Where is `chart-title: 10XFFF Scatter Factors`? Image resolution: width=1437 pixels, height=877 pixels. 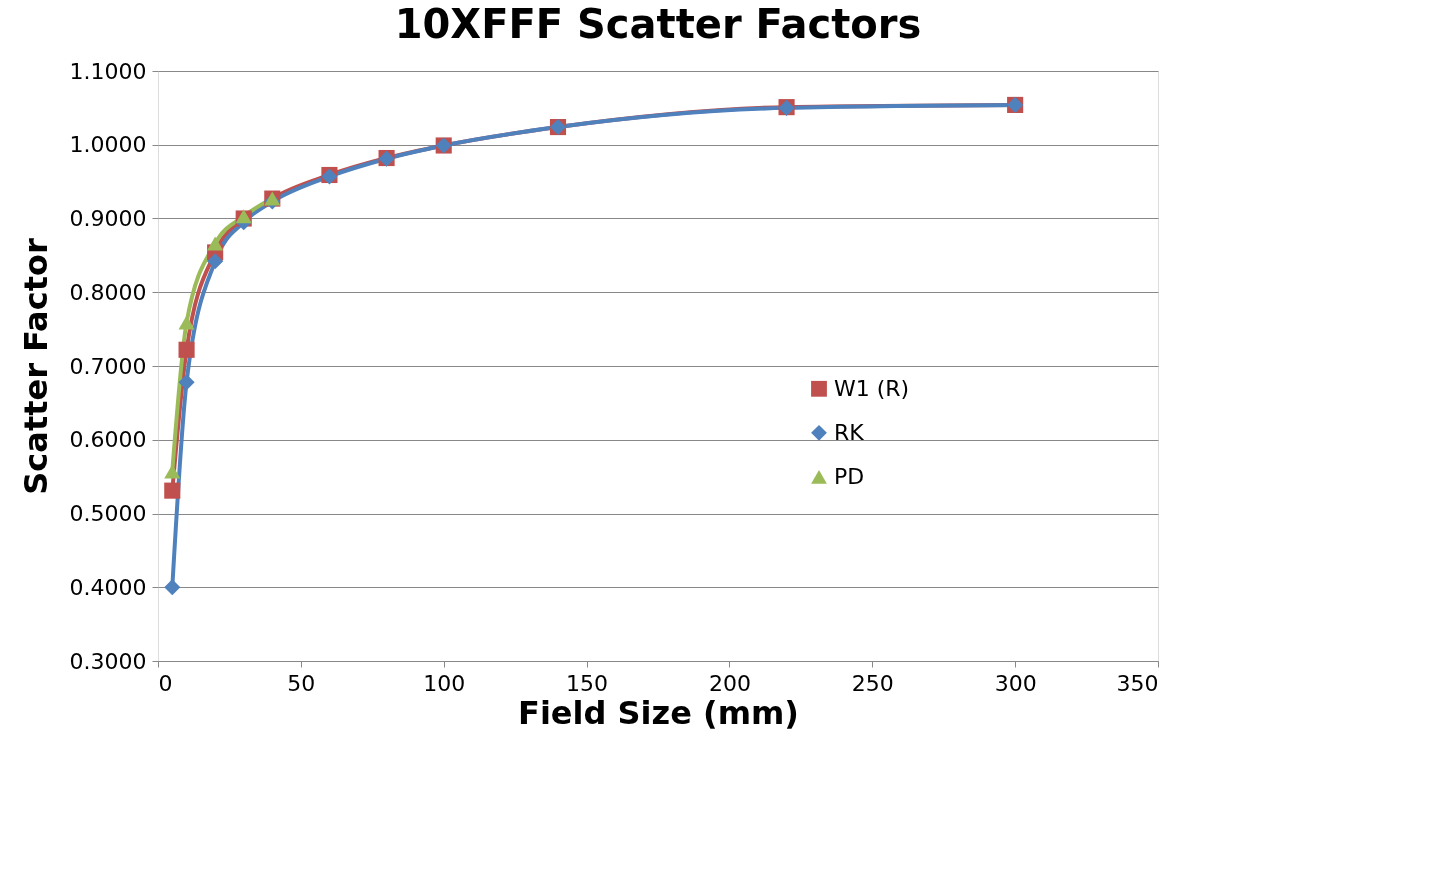 chart-title: 10XFFF Scatter Factors is located at coordinates (658, 24).